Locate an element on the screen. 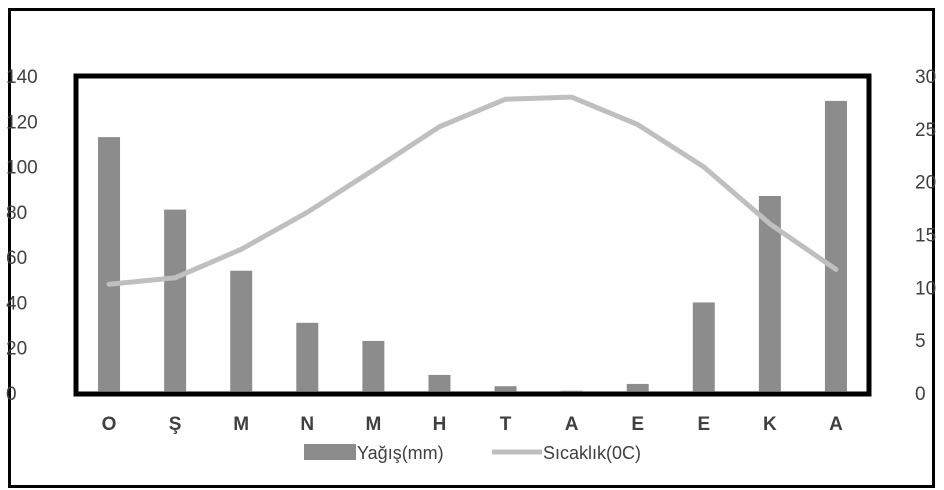 This screenshot has height=490, width=944. x-label-5: H is located at coordinates (440, 424).